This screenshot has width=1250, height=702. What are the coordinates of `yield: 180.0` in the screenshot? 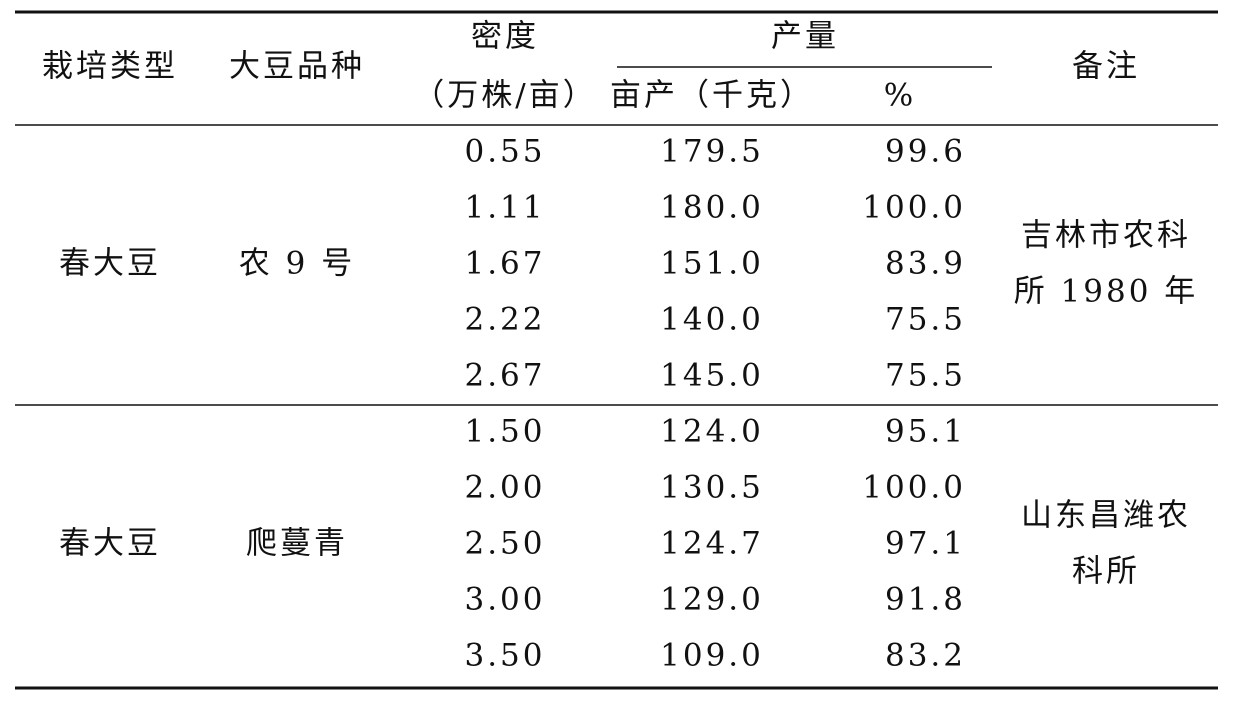 It's located at (712, 208).